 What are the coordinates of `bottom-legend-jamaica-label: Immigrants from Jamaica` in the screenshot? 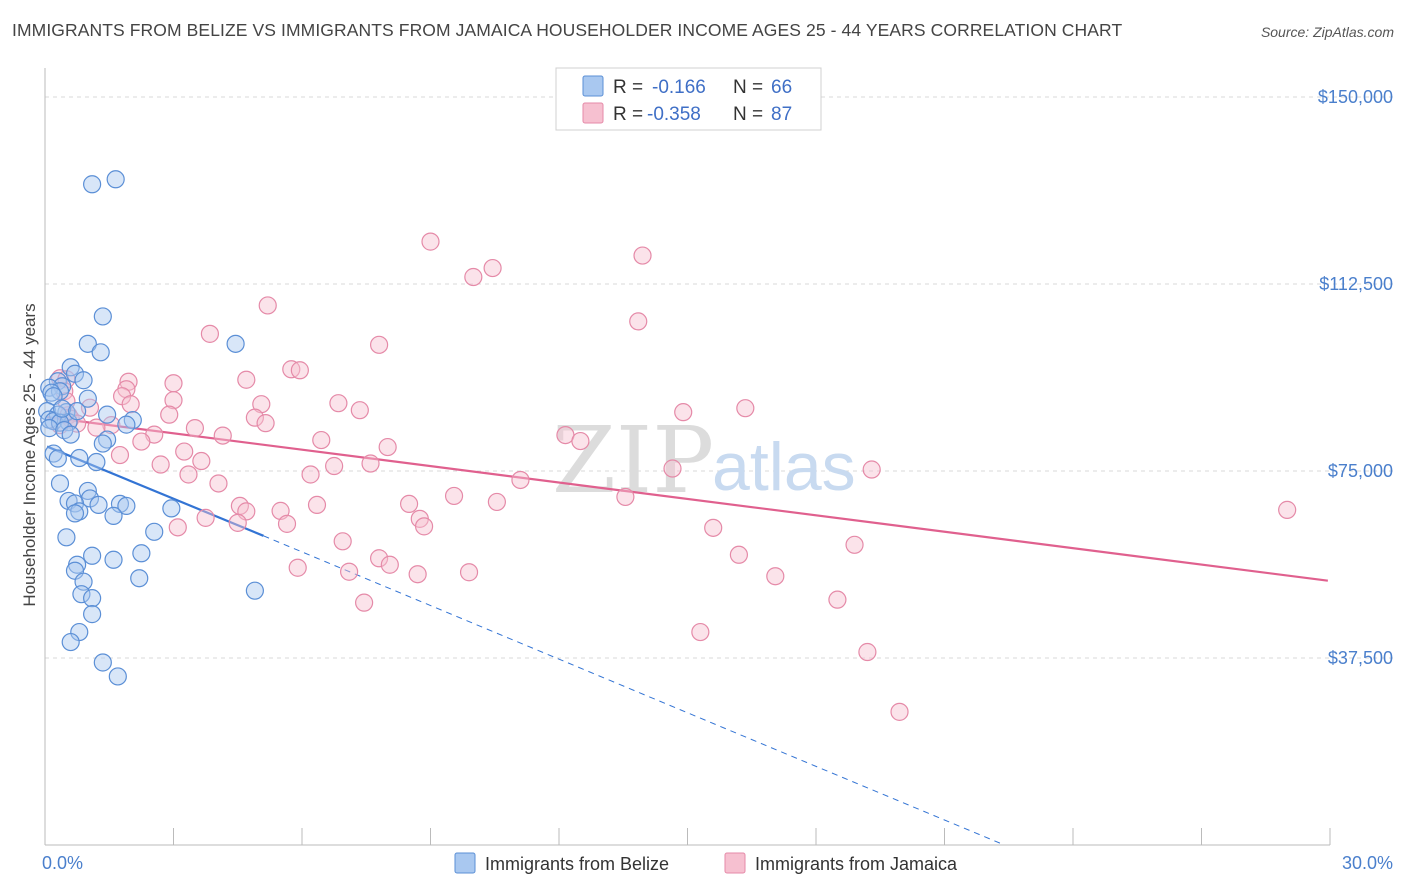 It's located at (856, 864).